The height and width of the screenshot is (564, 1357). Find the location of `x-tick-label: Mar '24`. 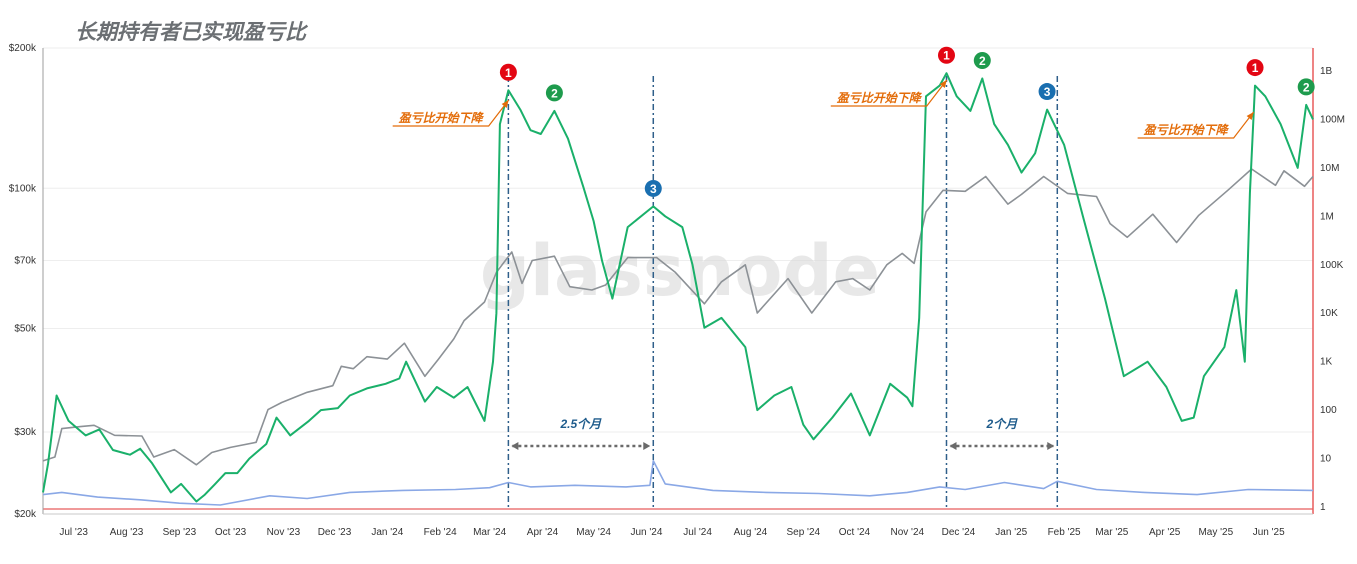

x-tick-label: Mar '24 is located at coordinates (489, 532).